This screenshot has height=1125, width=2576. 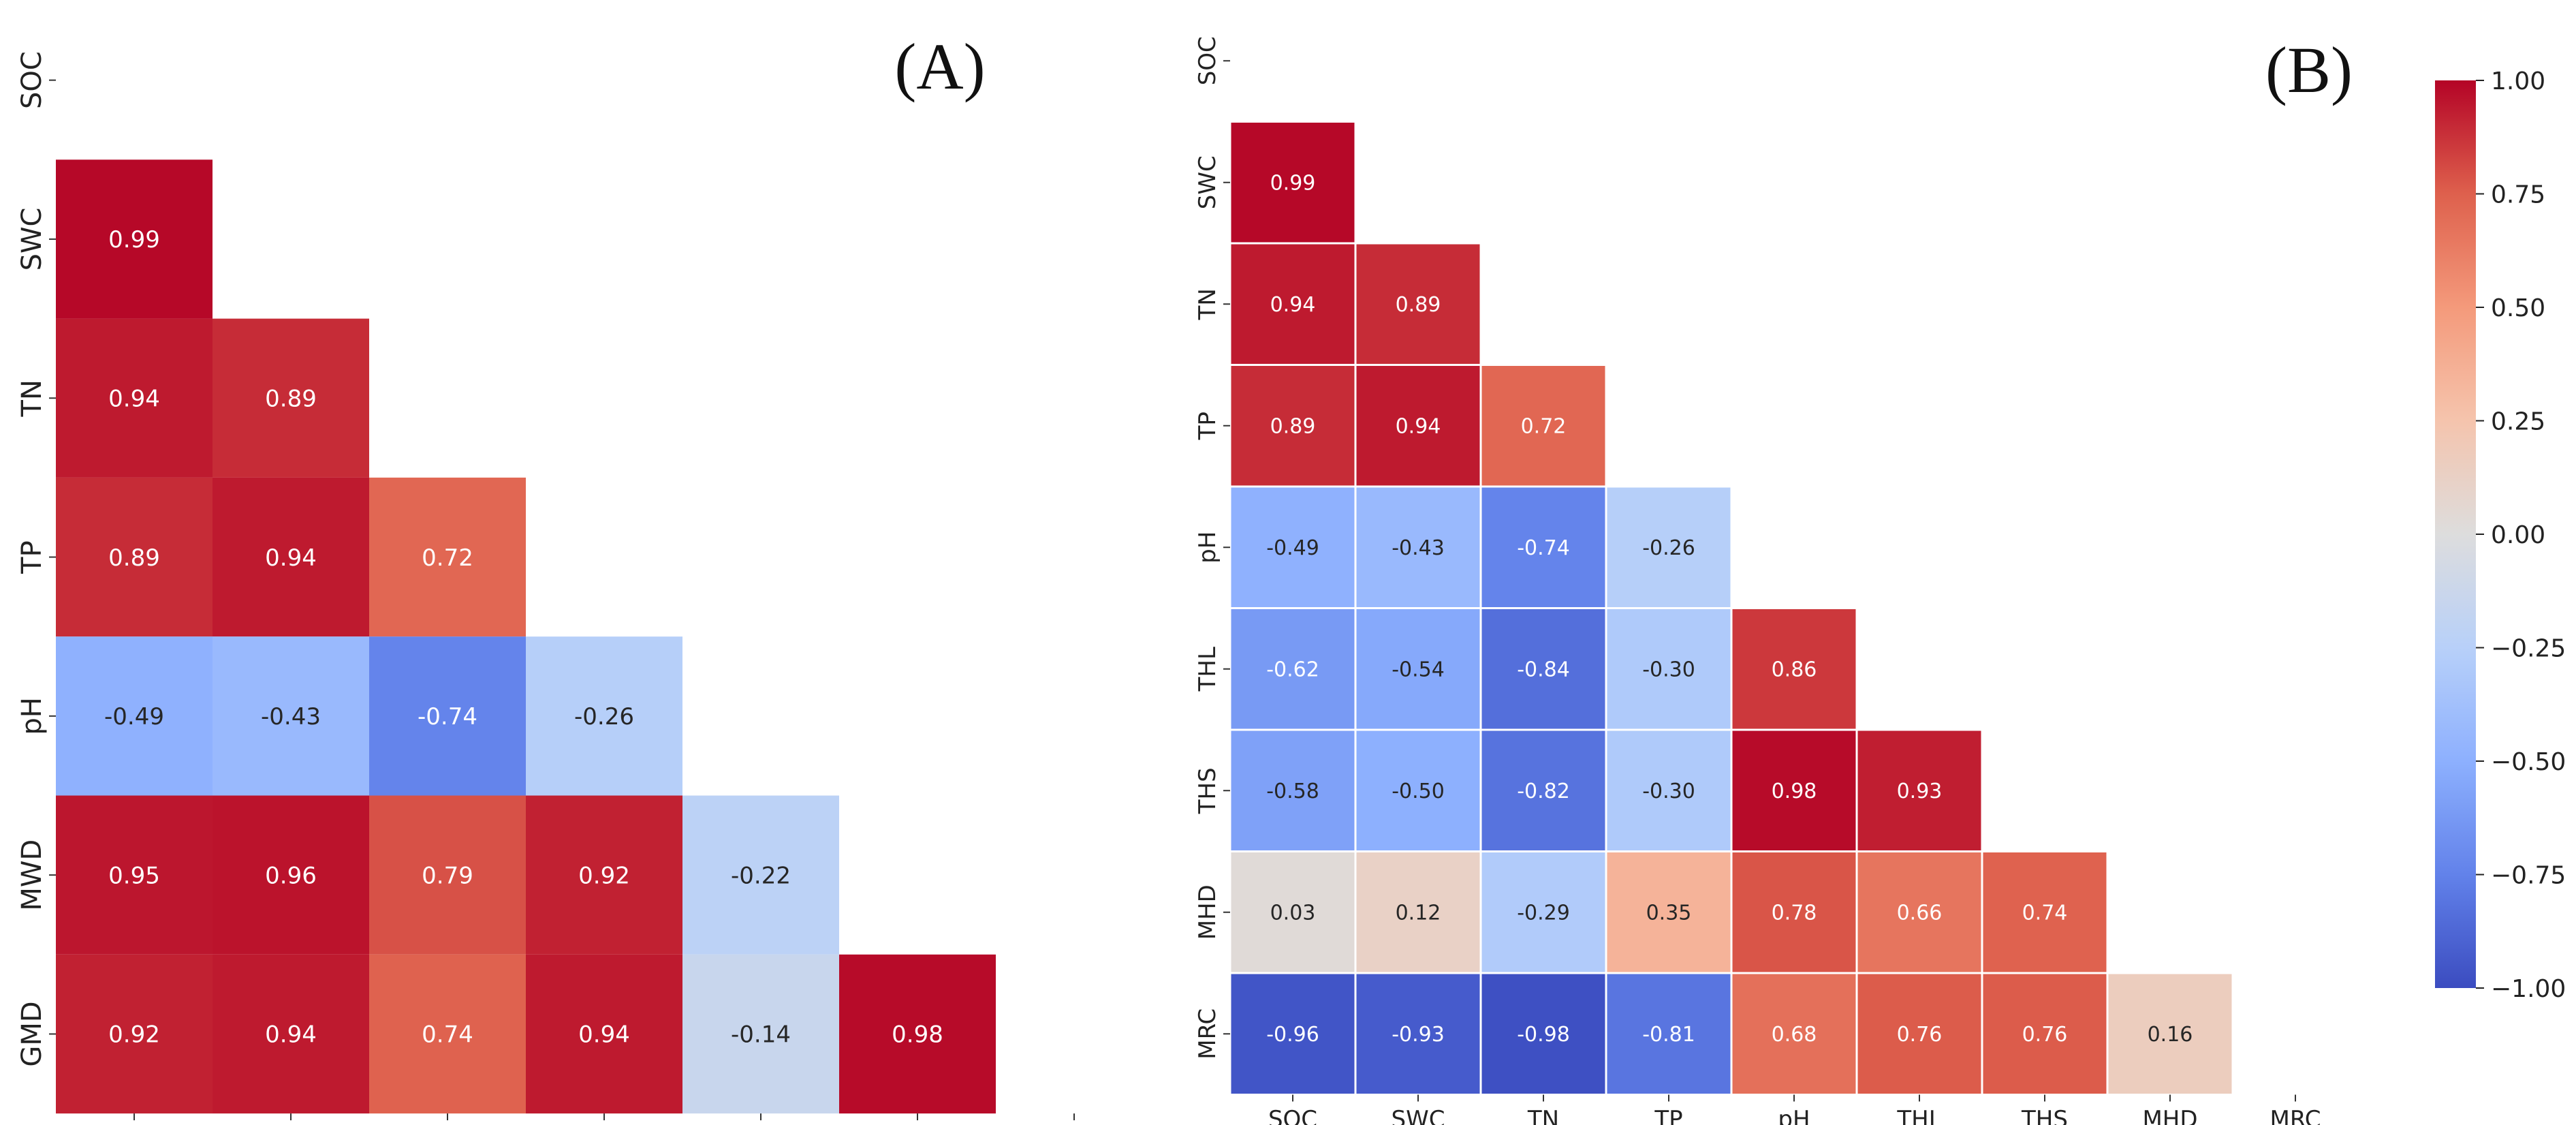 I want to click on cell-value-label: -0.26, so click(x=1669, y=548).